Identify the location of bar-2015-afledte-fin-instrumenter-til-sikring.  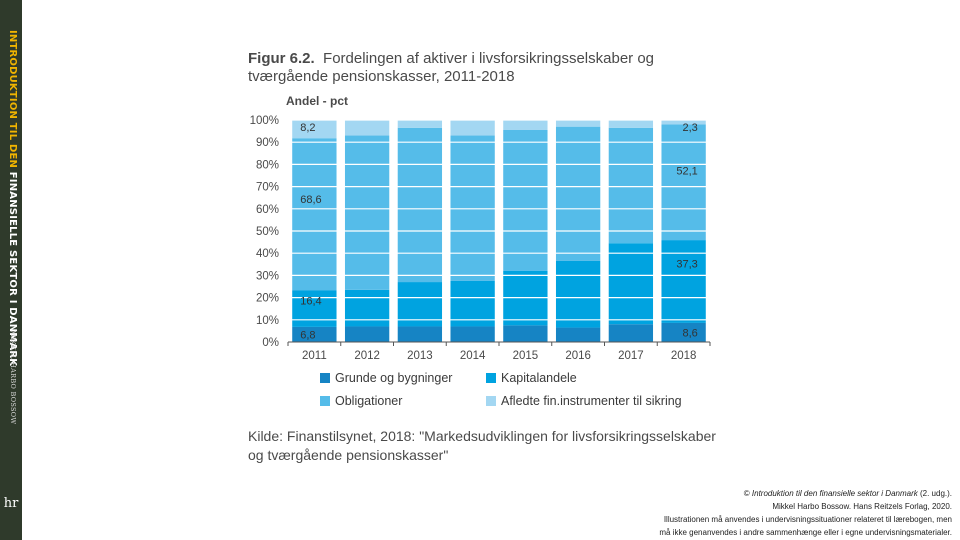
(525, 125).